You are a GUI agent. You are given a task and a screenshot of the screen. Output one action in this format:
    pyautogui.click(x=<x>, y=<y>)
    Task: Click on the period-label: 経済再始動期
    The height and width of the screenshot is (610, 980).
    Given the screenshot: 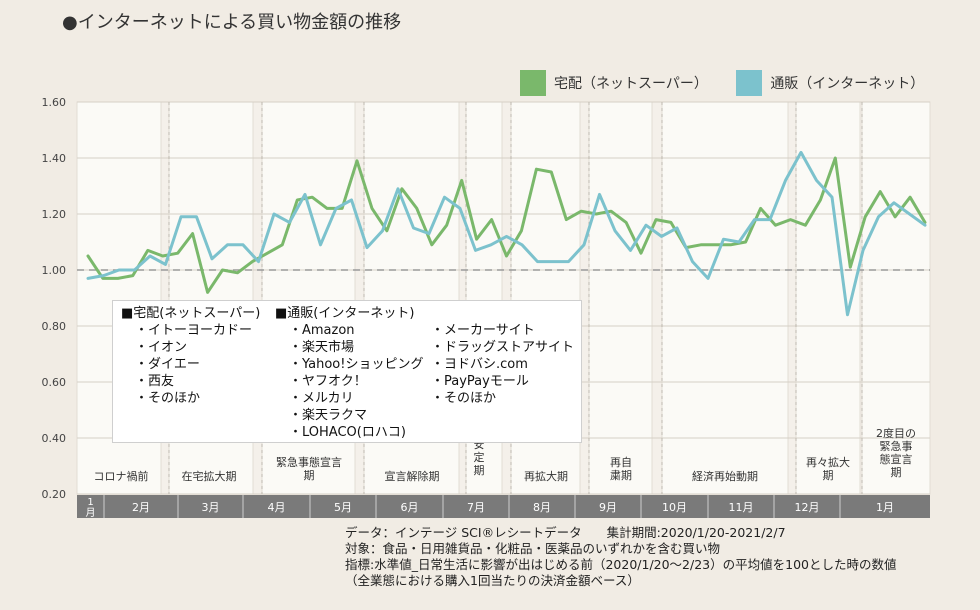 What is the action you would take?
    pyautogui.click(x=725, y=476)
    